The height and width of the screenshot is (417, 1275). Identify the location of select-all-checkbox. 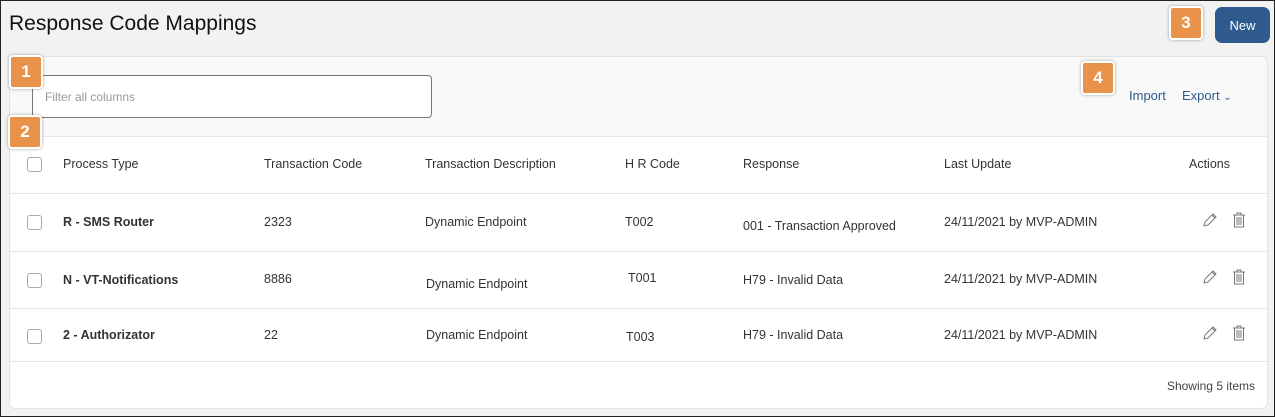
(34, 164).